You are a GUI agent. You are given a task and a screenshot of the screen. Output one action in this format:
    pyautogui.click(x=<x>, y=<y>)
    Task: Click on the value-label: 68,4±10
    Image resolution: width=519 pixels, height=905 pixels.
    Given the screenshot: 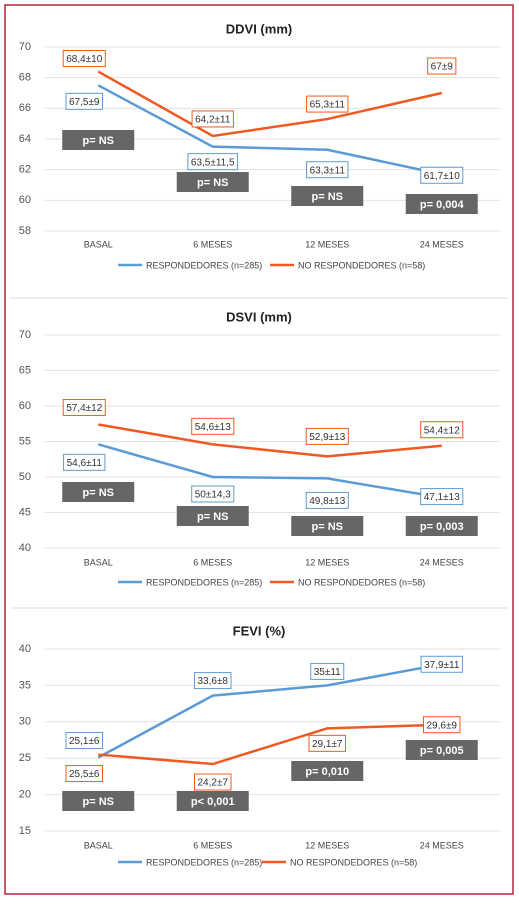 What is the action you would take?
    pyautogui.click(x=84, y=59)
    